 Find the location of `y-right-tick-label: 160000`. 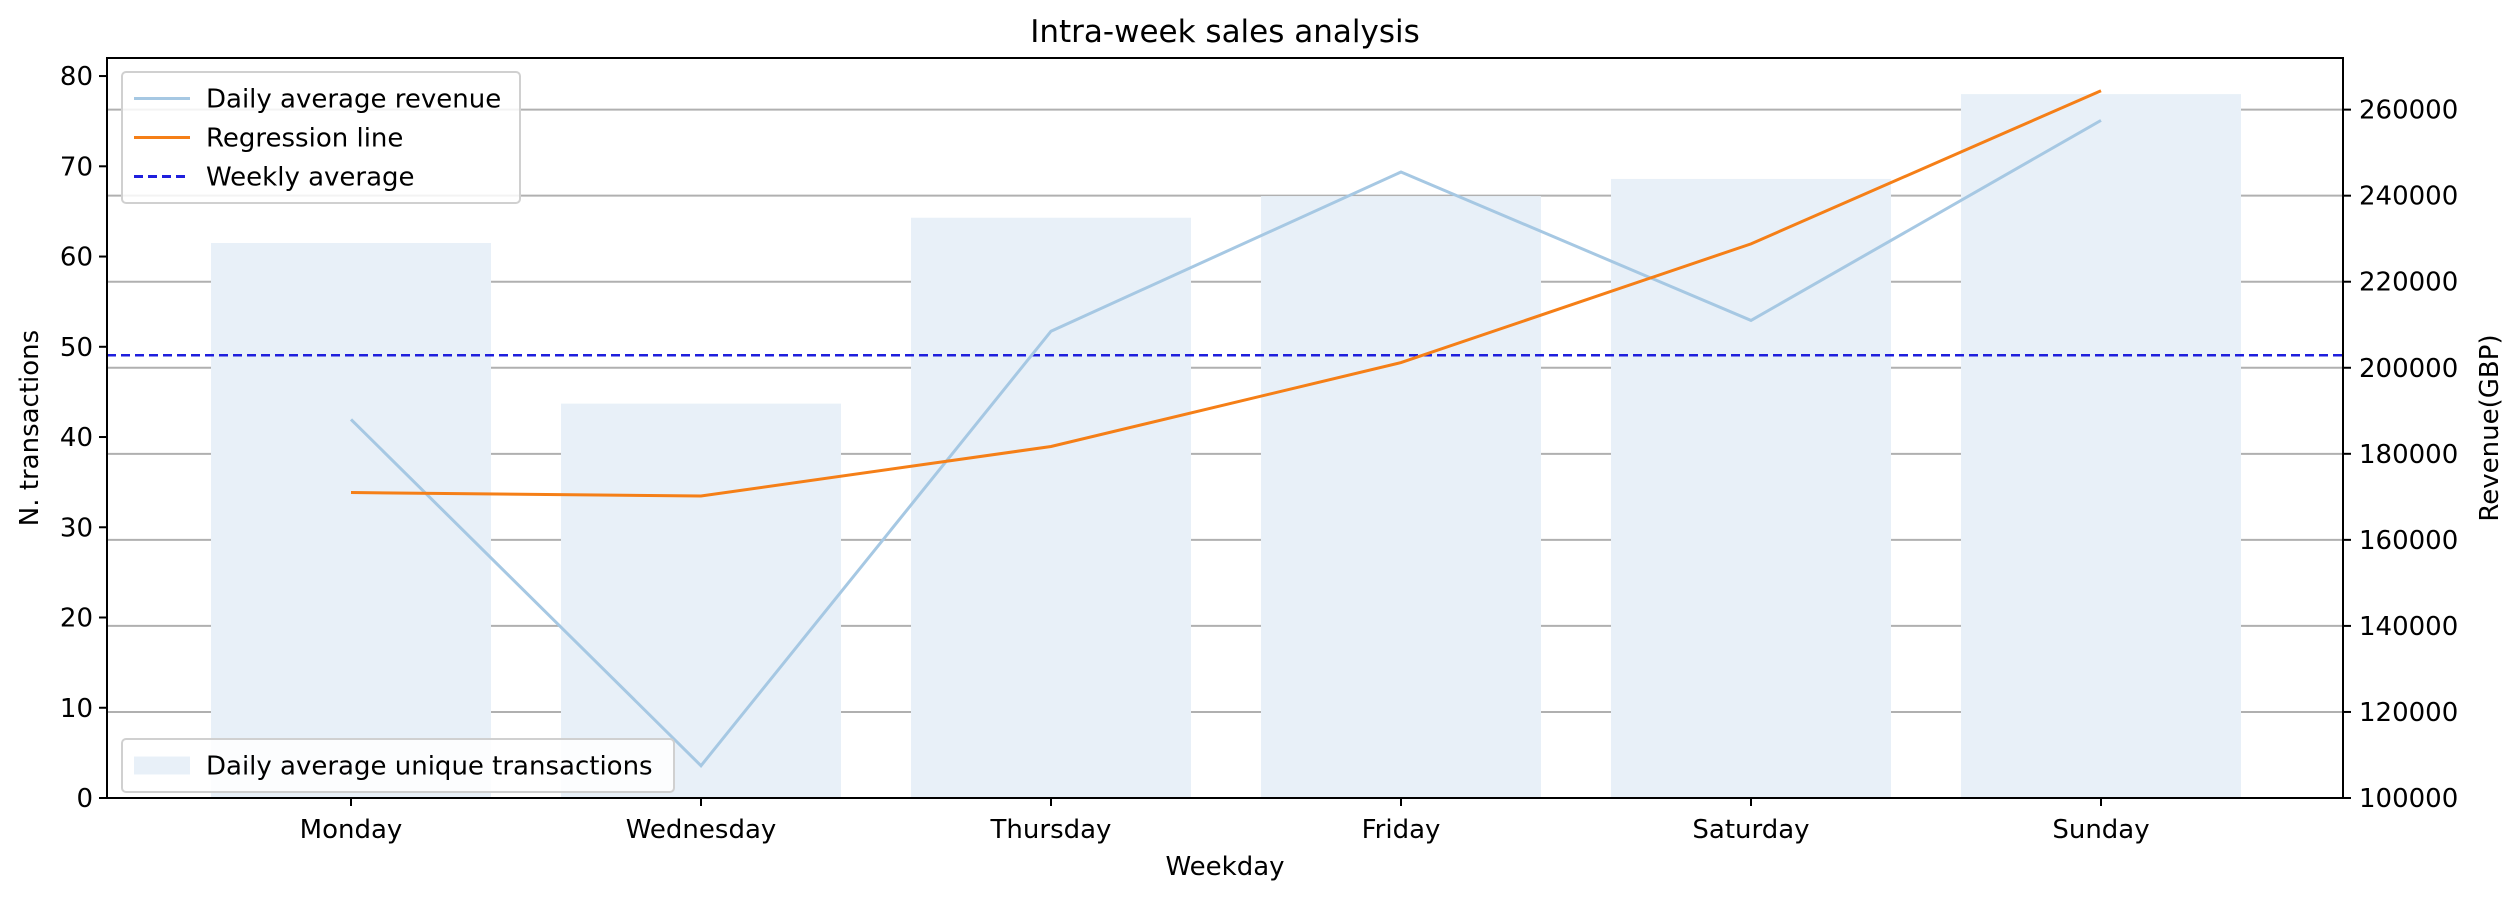

y-right-tick-label: 160000 is located at coordinates (2408, 541).